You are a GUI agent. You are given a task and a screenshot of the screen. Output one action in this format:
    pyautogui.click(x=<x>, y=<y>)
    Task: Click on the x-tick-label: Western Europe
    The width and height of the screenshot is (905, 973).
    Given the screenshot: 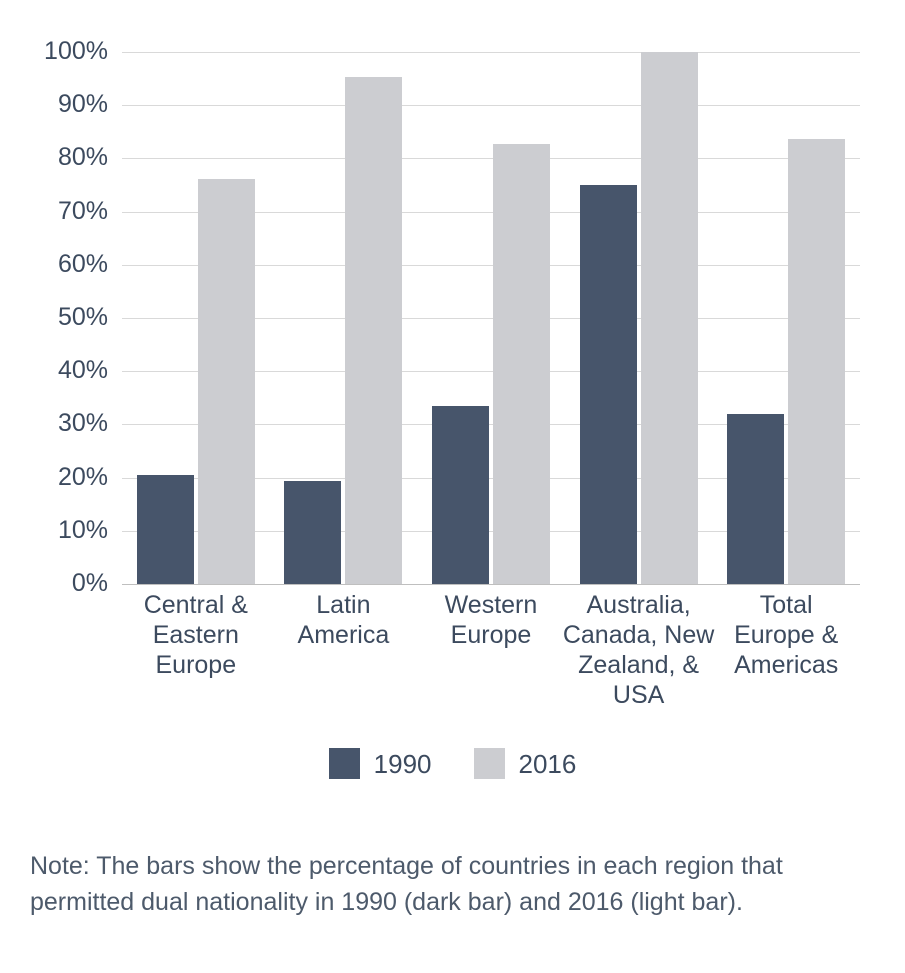 What is the action you would take?
    pyautogui.click(x=491, y=620)
    